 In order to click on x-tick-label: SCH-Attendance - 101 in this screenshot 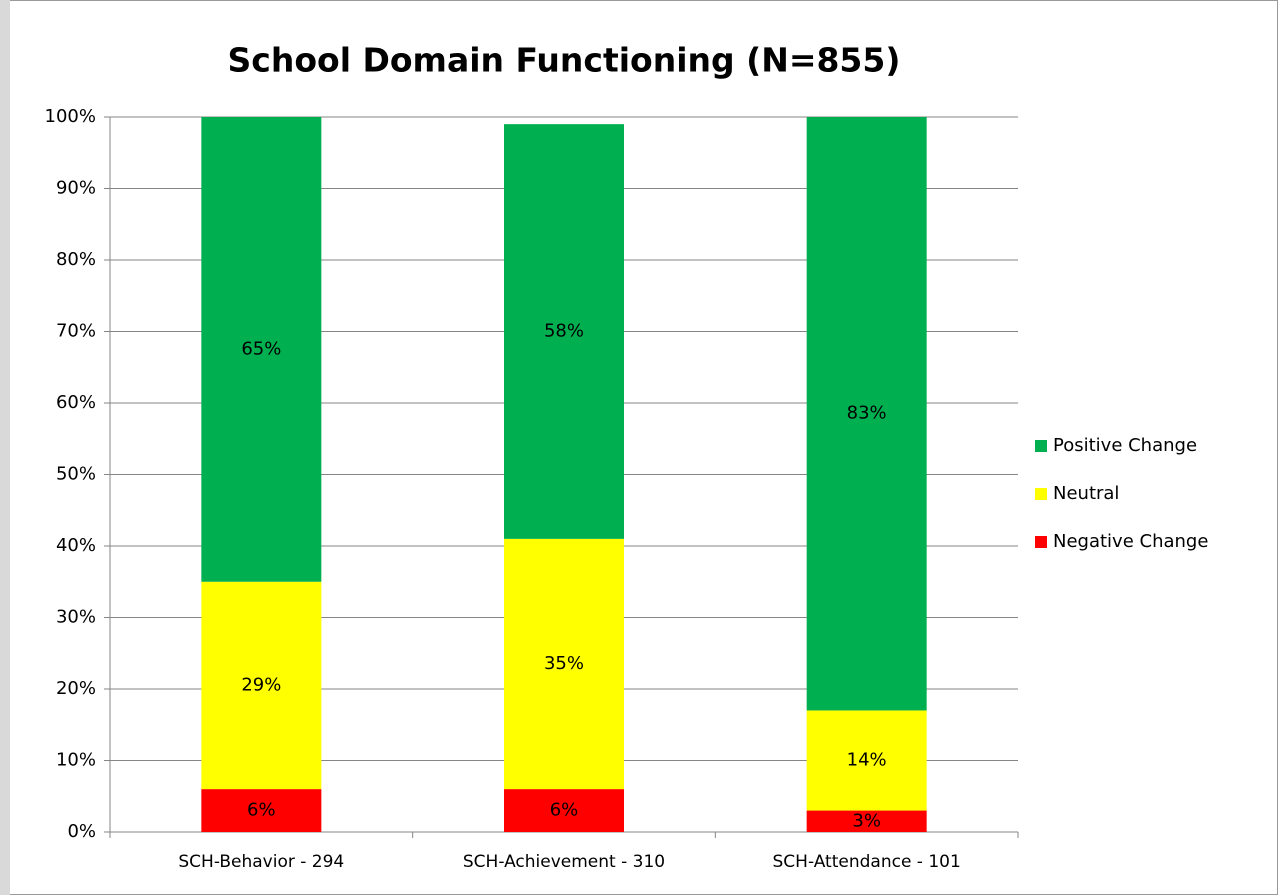, I will do `click(867, 862)`.